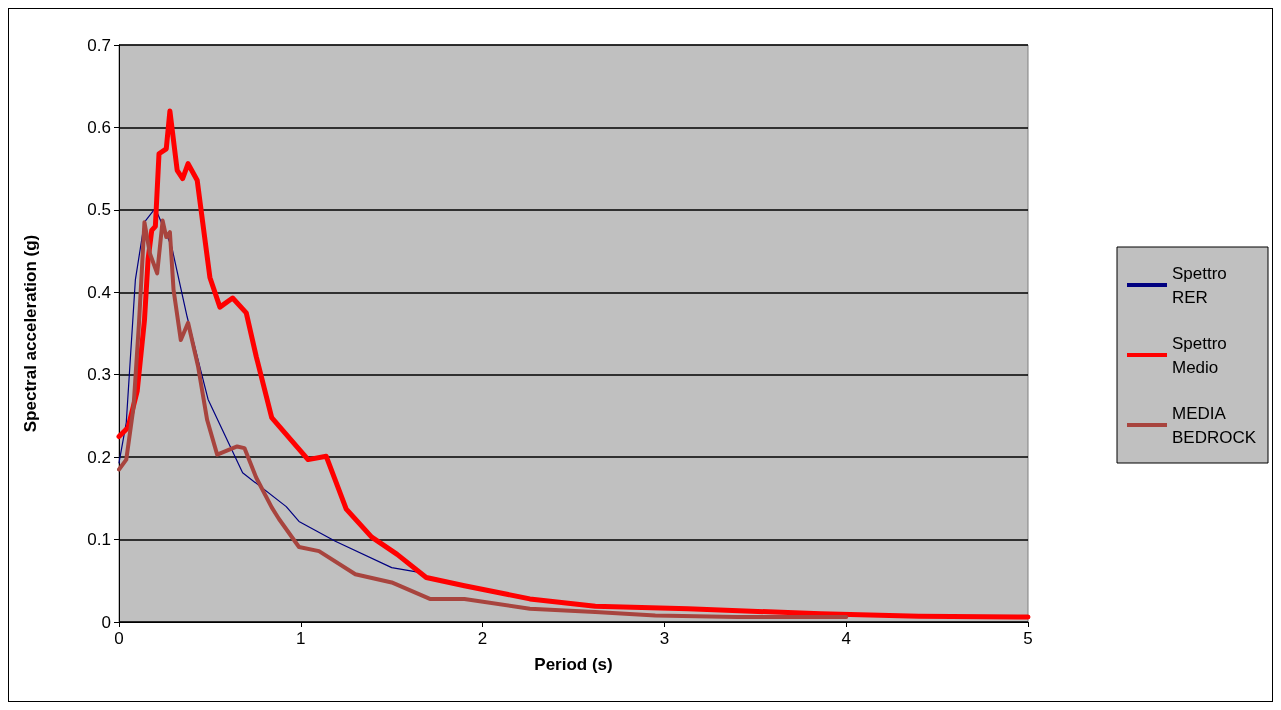  What do you see at coordinates (1202, 285) in the screenshot?
I see `legend-label: Spettro RER` at bounding box center [1202, 285].